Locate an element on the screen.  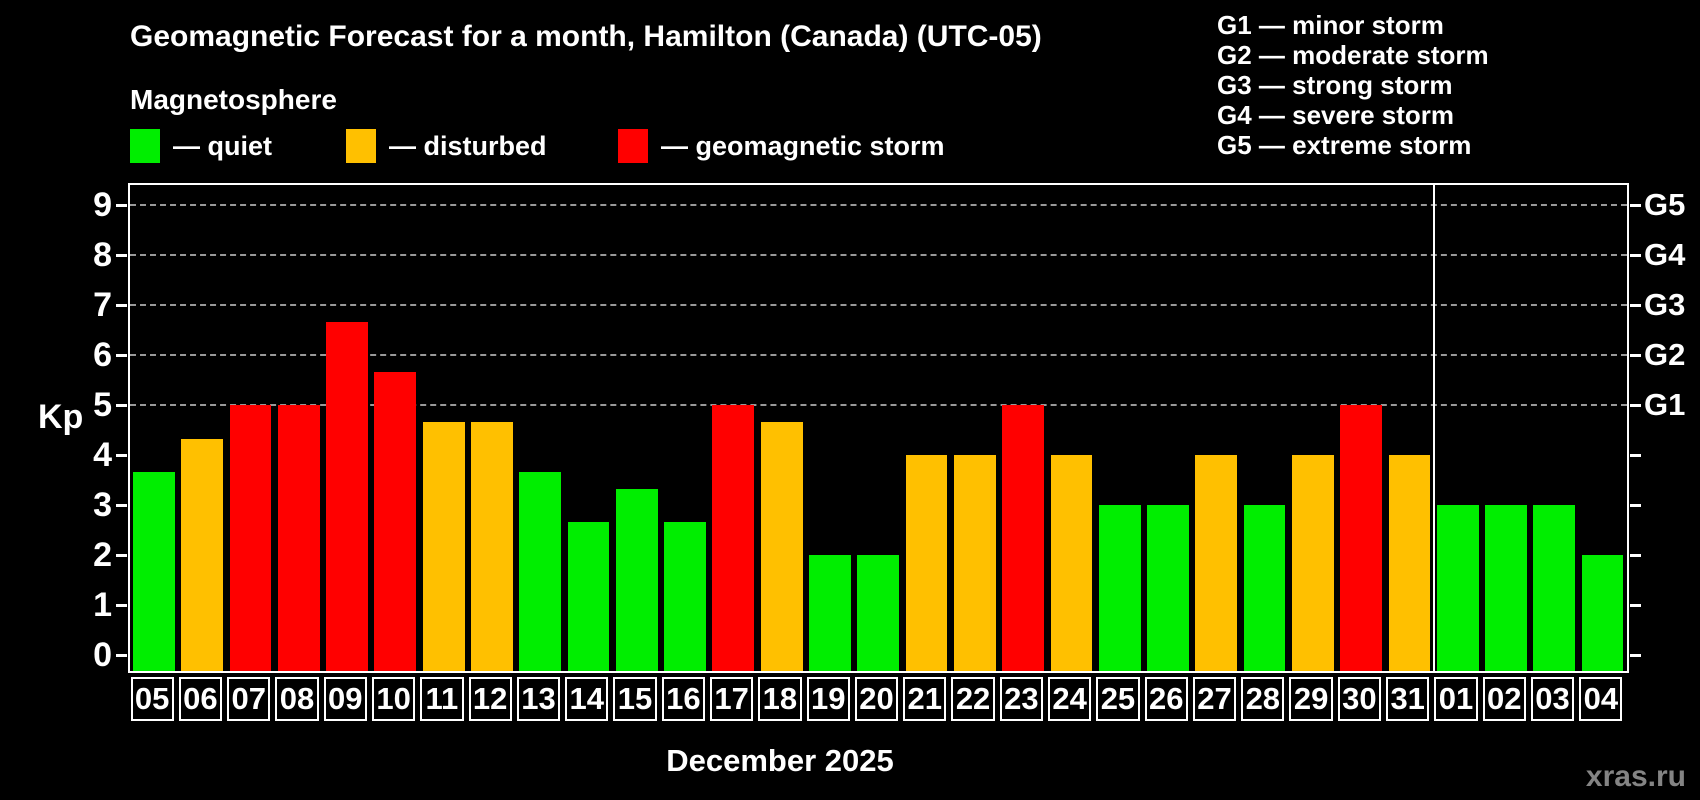
day-box-22: 22 is located at coordinates (973, 699).